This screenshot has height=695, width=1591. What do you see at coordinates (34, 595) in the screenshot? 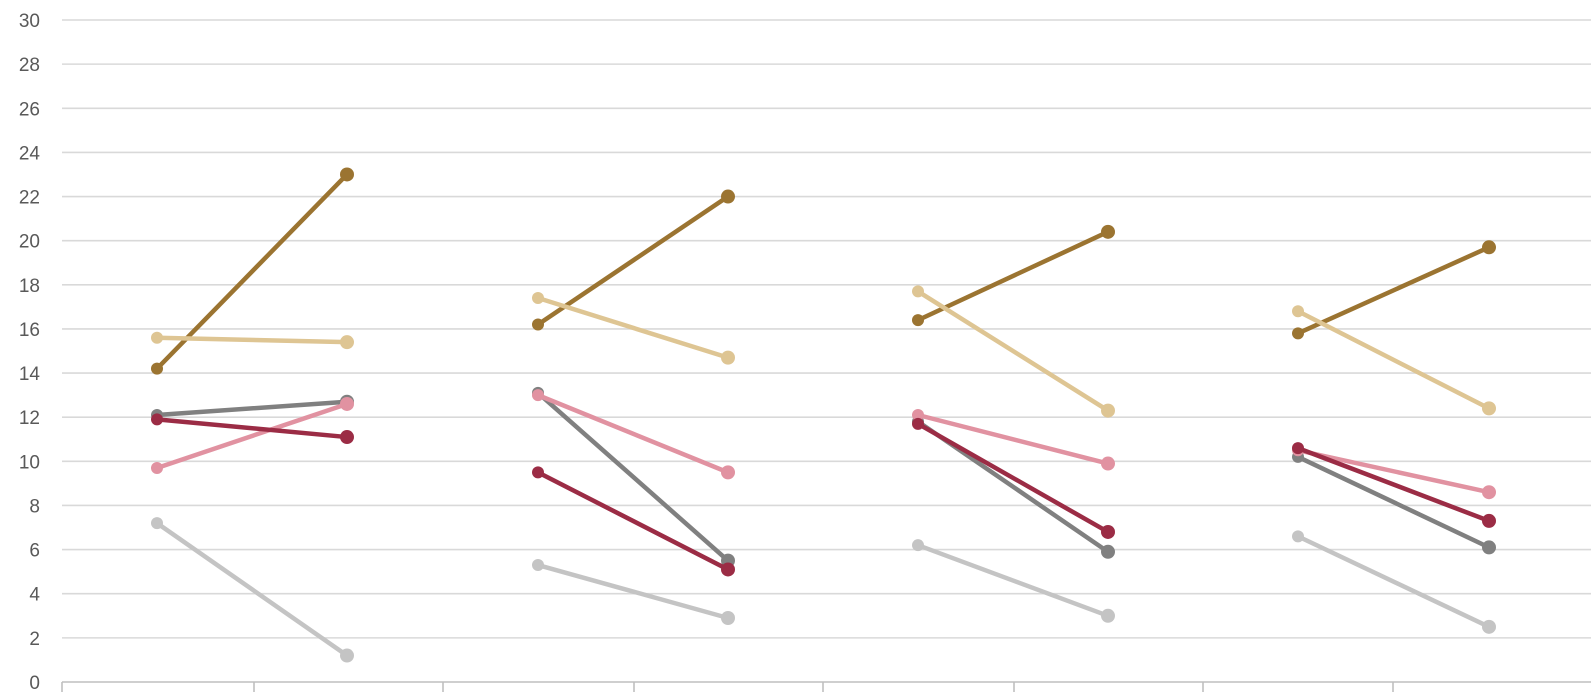
I see `y-tick-label-4: 4` at bounding box center [34, 595].